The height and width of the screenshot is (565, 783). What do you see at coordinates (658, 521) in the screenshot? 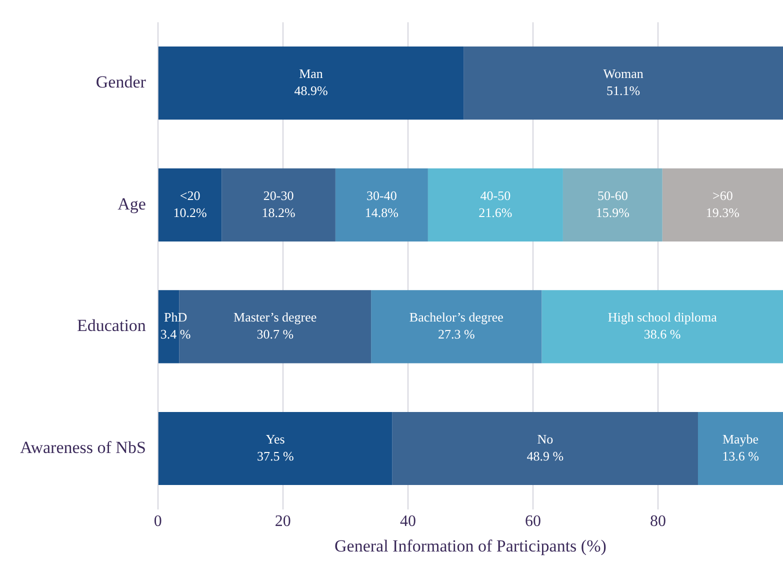
I see `x-tick-label: 80` at bounding box center [658, 521].